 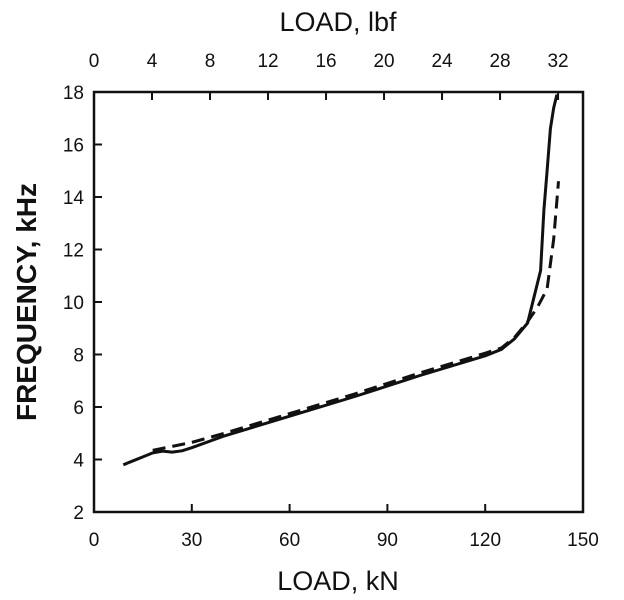 What do you see at coordinates (78, 408) in the screenshot?
I see `y-tick-label: 6` at bounding box center [78, 408].